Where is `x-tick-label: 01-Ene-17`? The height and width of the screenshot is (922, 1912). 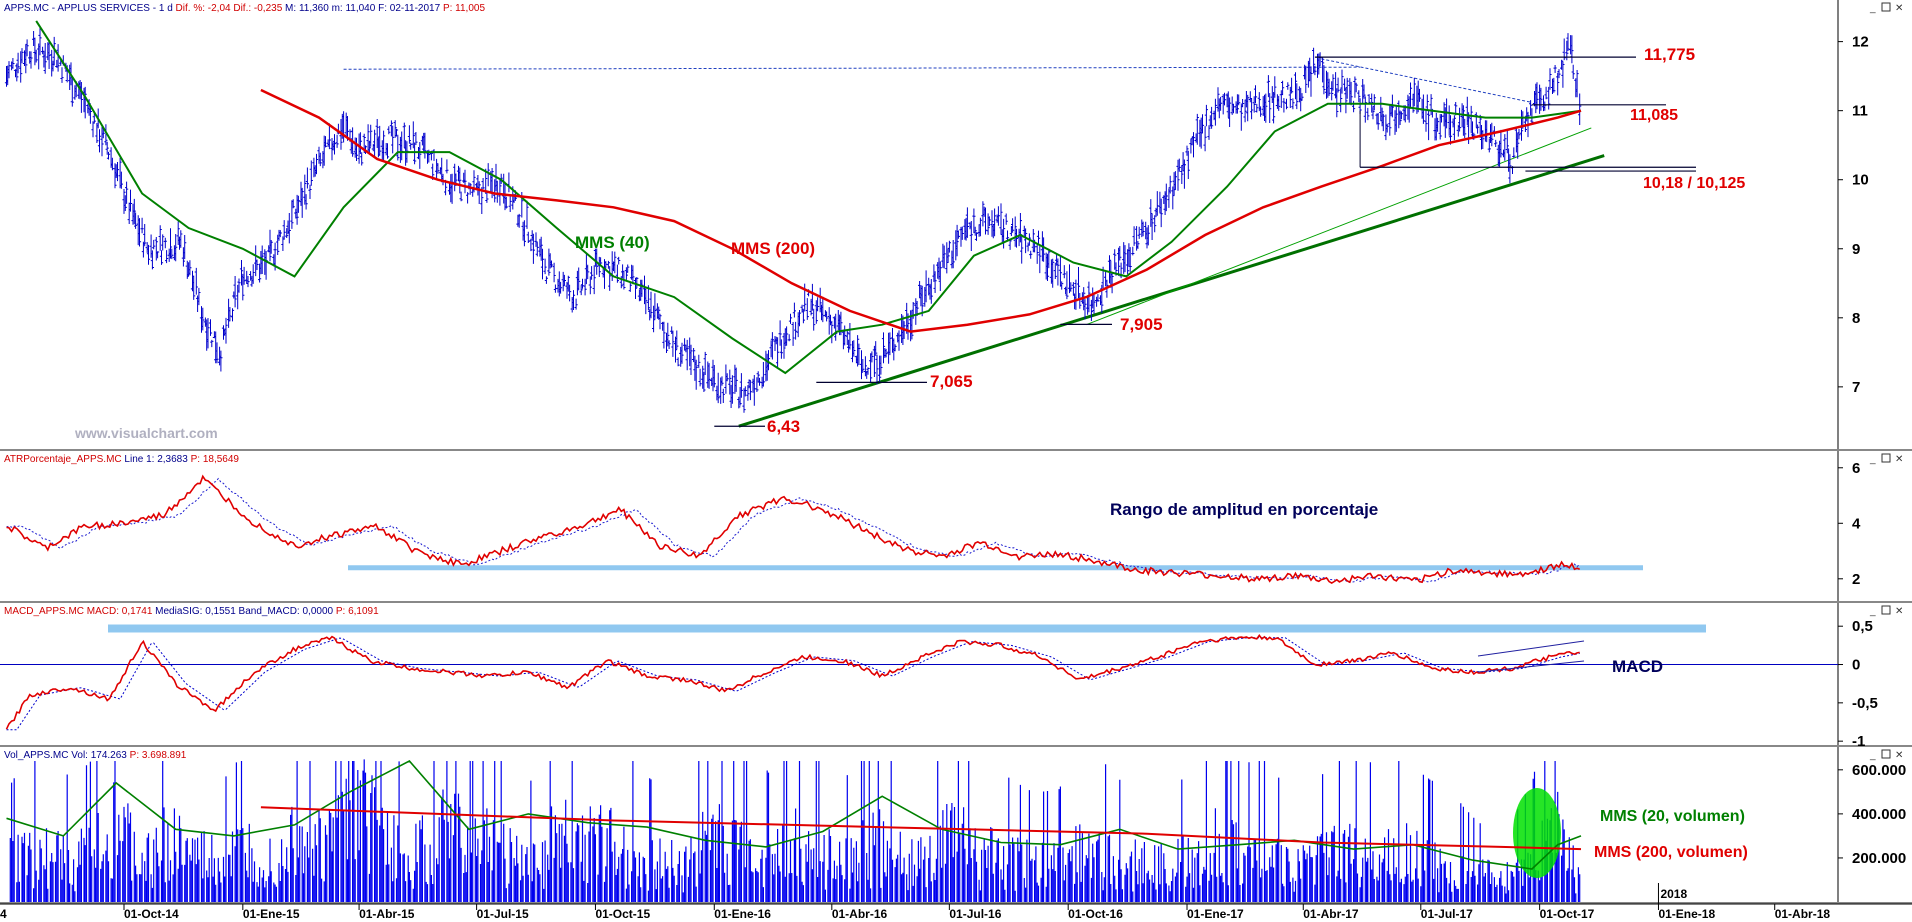
x-tick-label: 01-Ene-17 is located at coordinates (1215, 914).